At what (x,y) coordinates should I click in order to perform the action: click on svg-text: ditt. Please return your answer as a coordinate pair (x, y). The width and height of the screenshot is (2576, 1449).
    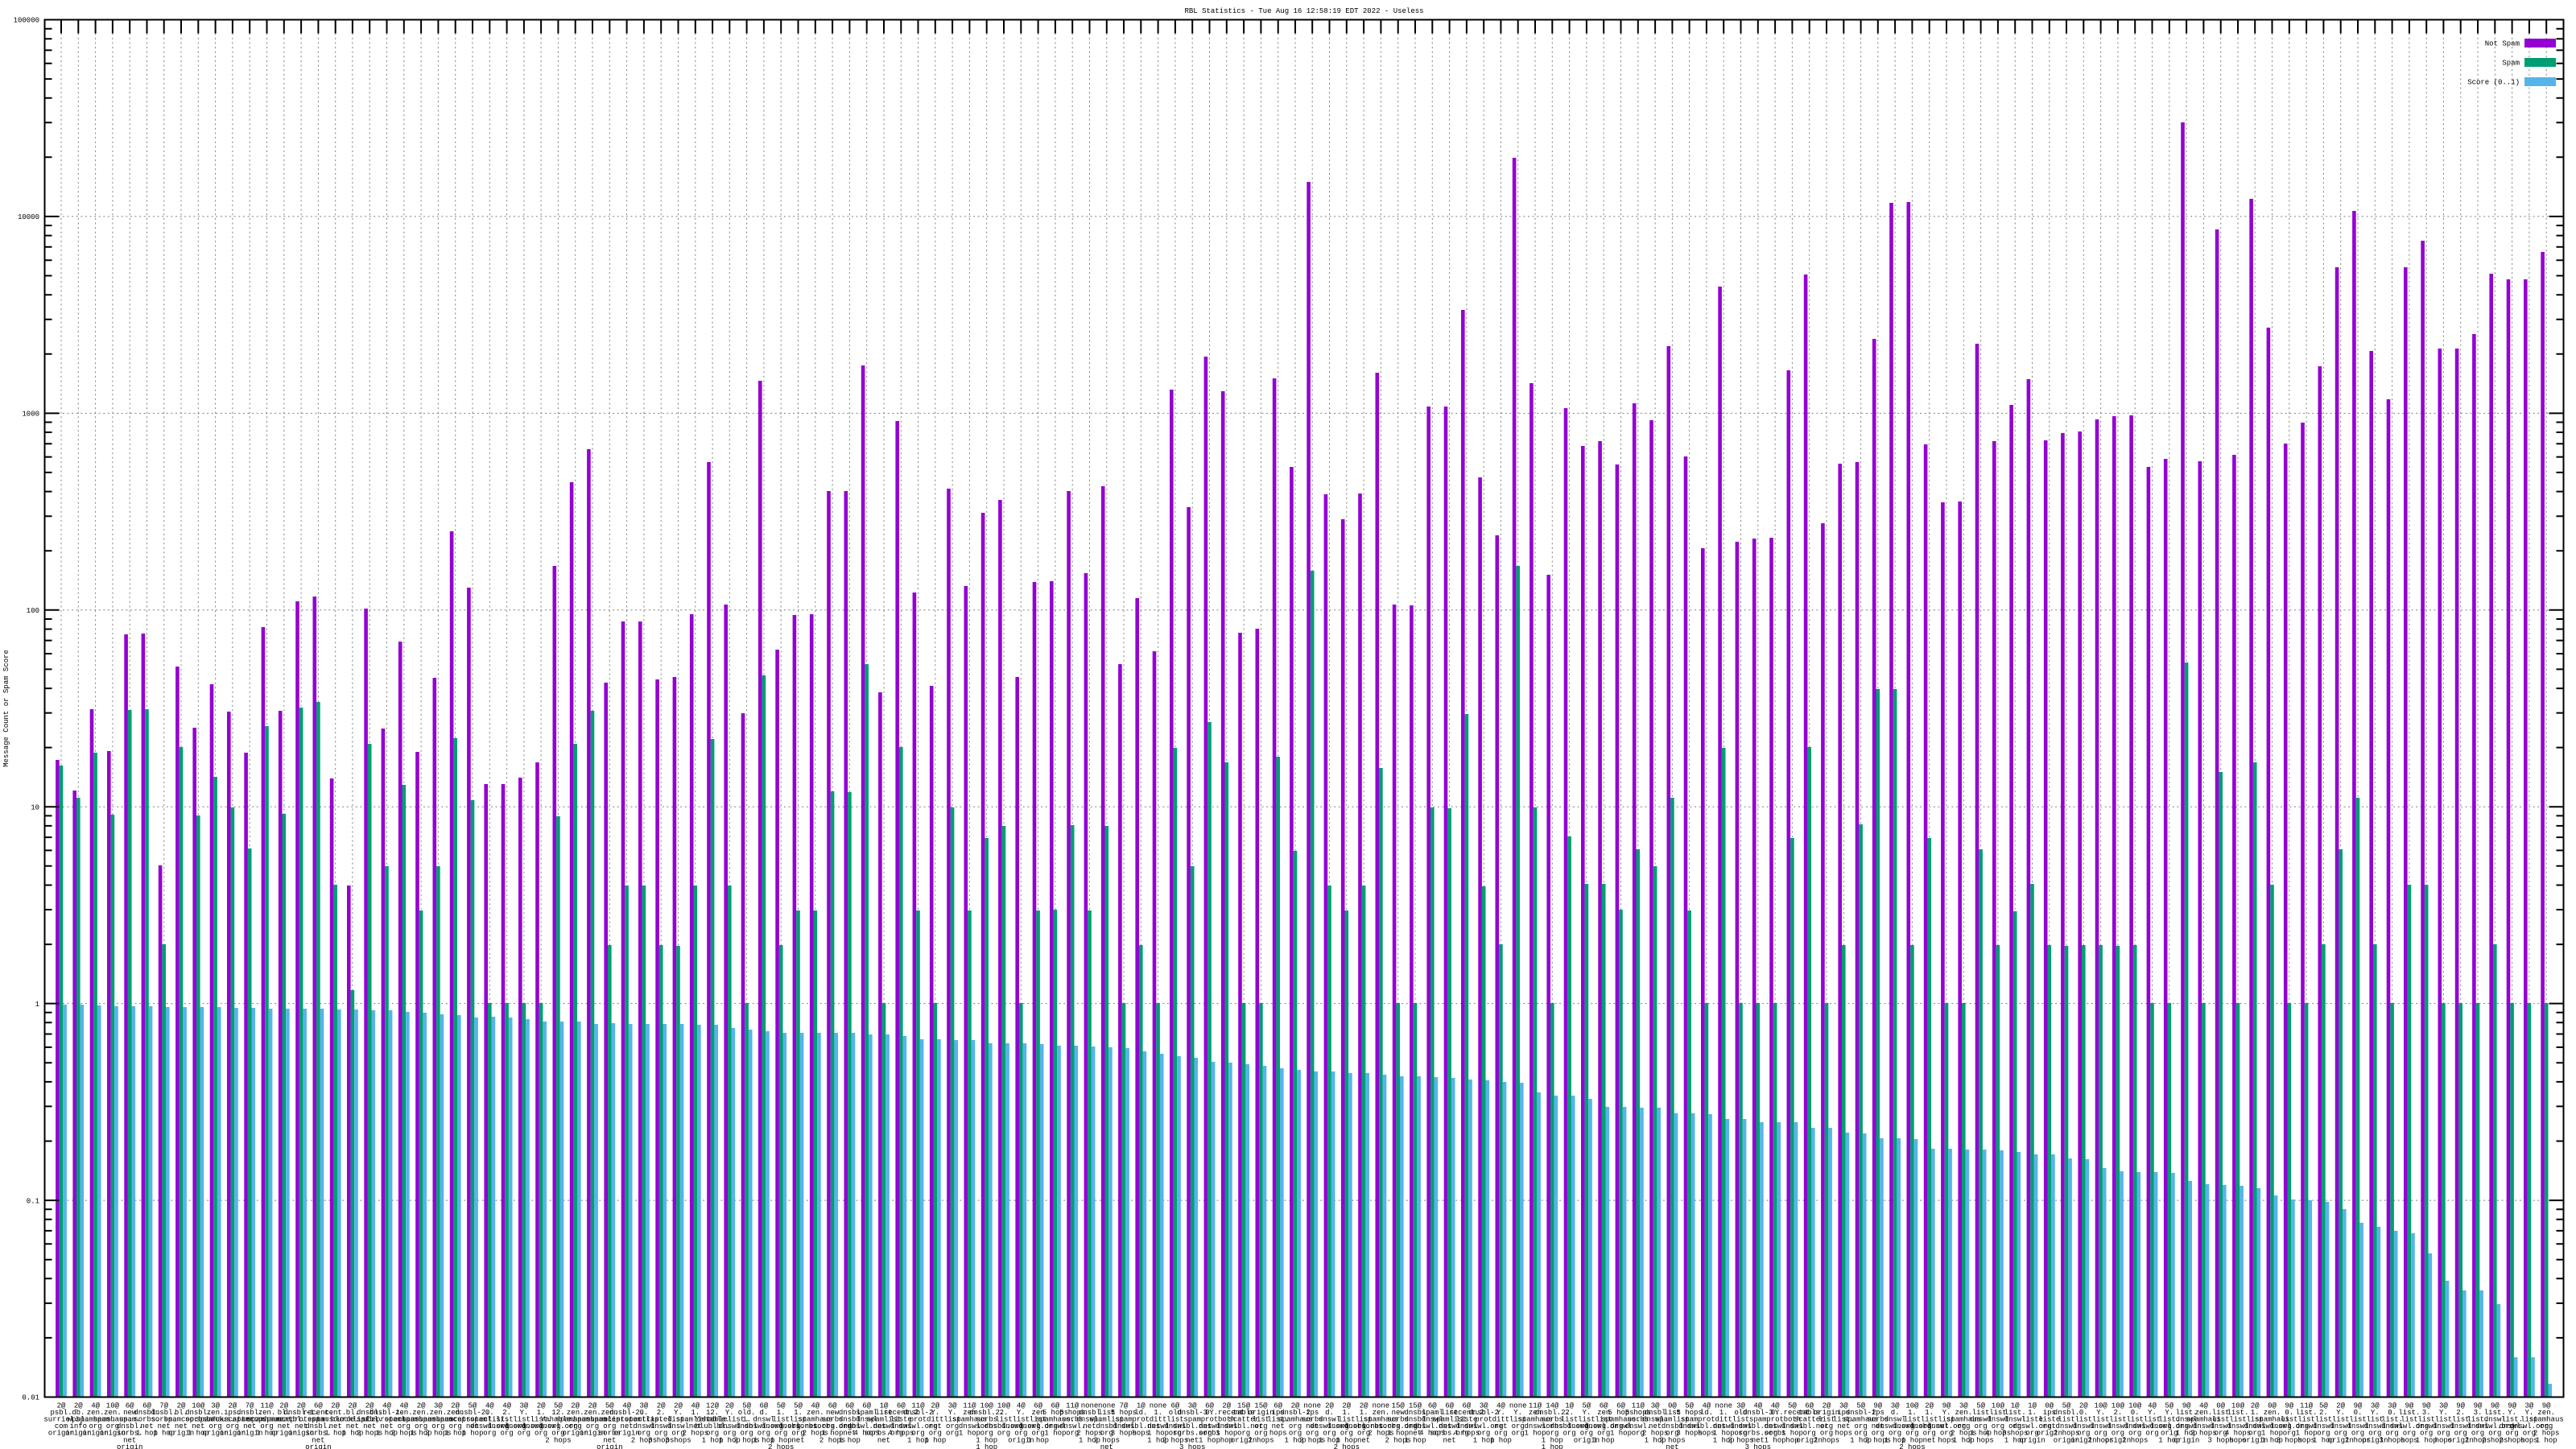
    Looking at the image, I should click on (935, 1420).